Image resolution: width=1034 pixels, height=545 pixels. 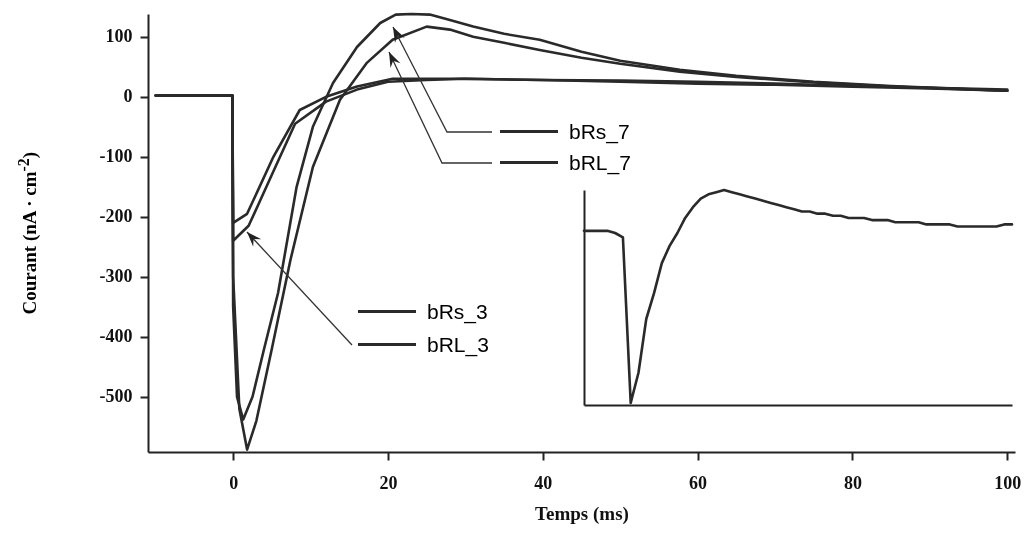 What do you see at coordinates (388, 482) in the screenshot?
I see `x-tick-label: 20` at bounding box center [388, 482].